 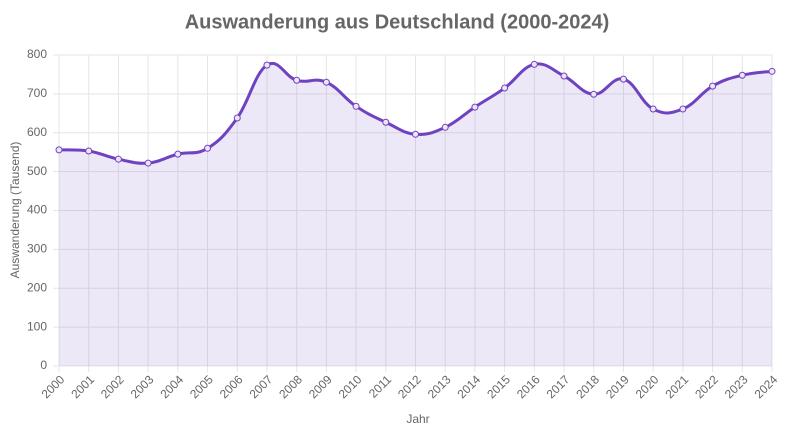 What do you see at coordinates (15, 210) in the screenshot?
I see `y-axis-title: Auswanderung (Tausend)` at bounding box center [15, 210].